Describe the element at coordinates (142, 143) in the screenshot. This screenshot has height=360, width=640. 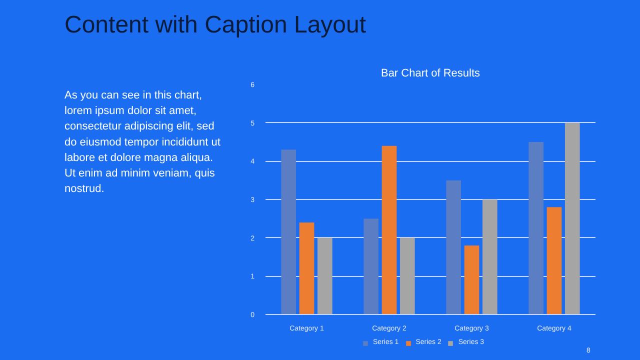
I see `text: As you can see in this chart, lorem ipsum dolor sit amet, consectetur adipiscing elit, sed do eiusmod tempor incididunt ut labore et dolore magna aliqua. Ut enim ad minim veniam, quis nostrud.` at that location.